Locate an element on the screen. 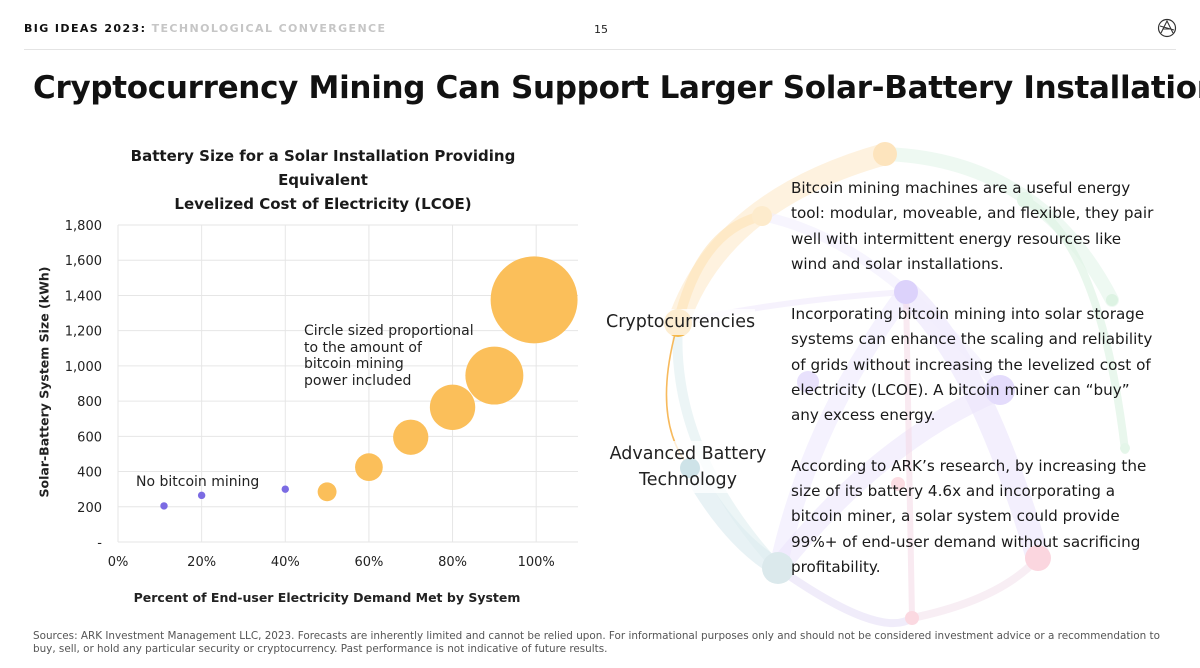 This screenshot has width=1200, height=668. x-tick-label: 60% is located at coordinates (368, 562).